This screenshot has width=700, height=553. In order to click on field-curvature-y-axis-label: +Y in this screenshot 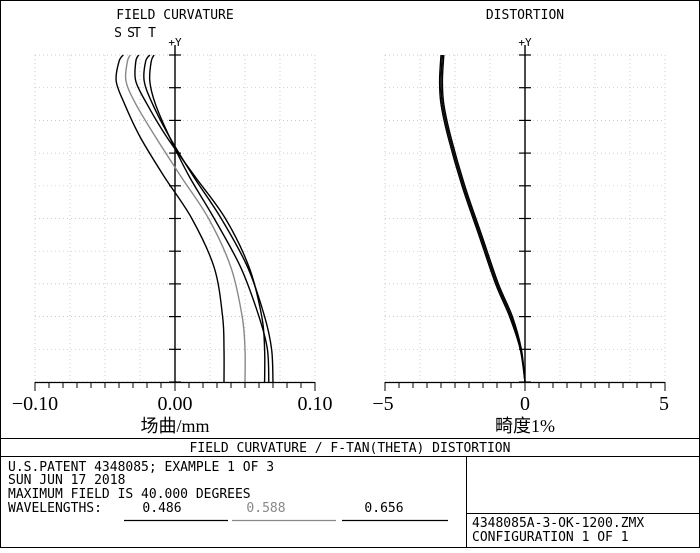, I will do `click(175, 42)`.